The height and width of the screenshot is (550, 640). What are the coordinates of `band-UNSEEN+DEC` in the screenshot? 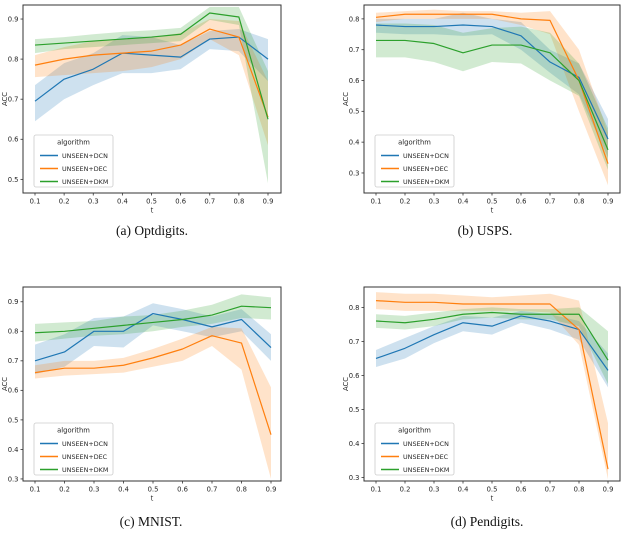 It's located at (153, 402).